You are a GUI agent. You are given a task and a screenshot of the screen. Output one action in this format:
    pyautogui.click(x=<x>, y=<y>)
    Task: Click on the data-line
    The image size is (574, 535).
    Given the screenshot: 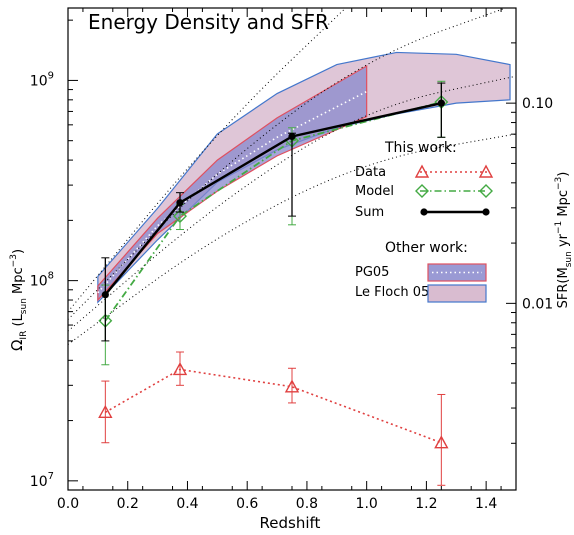 What is the action you would take?
    pyautogui.click(x=273, y=406)
    